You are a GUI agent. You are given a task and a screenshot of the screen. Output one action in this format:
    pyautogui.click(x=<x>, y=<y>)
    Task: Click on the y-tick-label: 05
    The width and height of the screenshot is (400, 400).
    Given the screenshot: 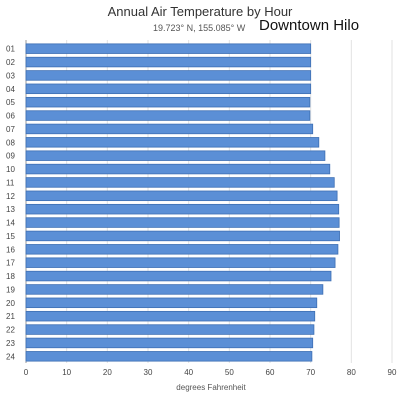 What is the action you would take?
    pyautogui.click(x=10, y=102)
    